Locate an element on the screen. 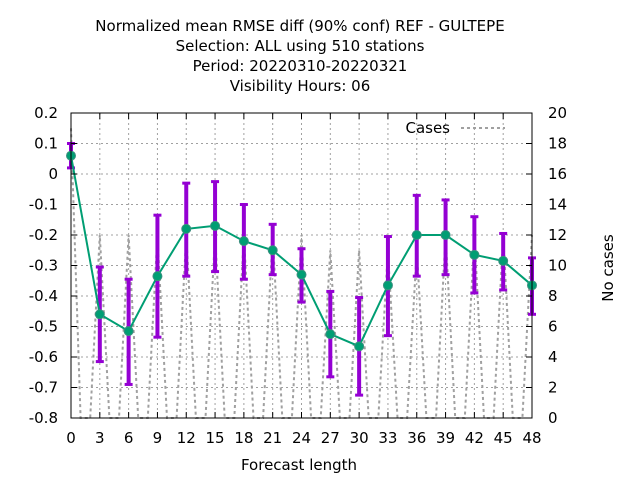  x-tick-label: 30 is located at coordinates (359, 438).